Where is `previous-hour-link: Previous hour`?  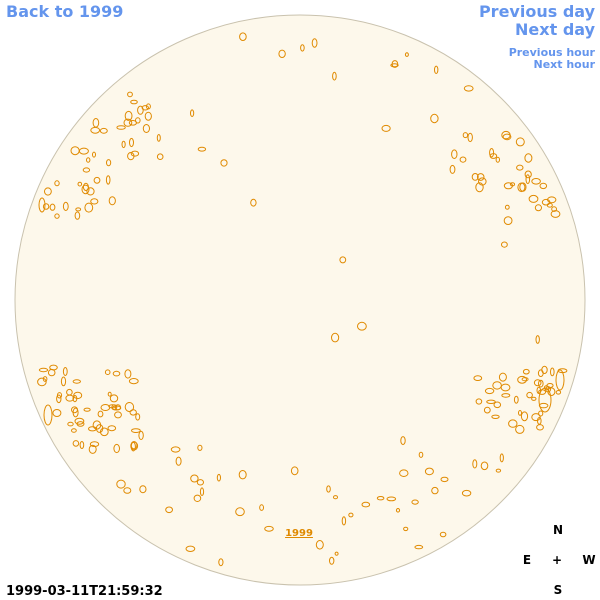 previous-hour-link: Previous hour is located at coordinates (552, 52).